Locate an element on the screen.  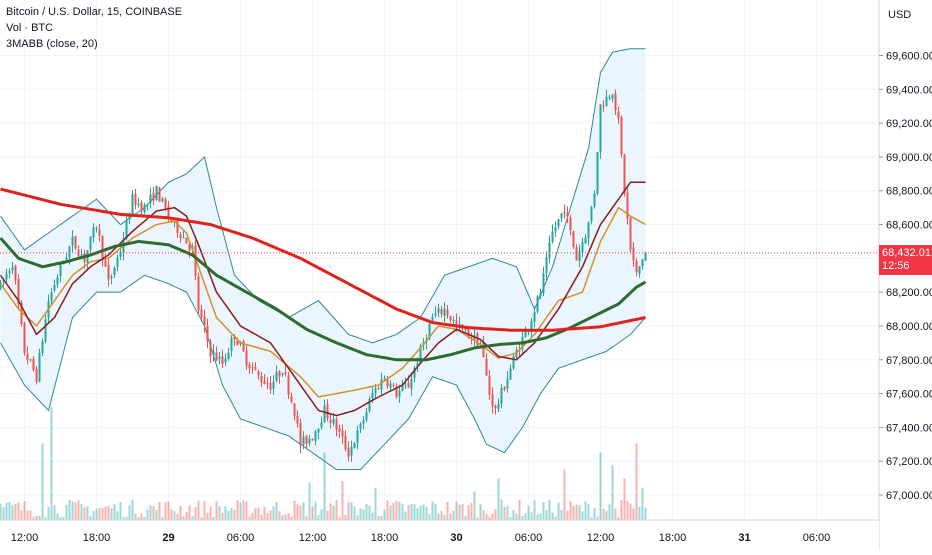
time-tick-label: 18:00 is located at coordinates (385, 538).